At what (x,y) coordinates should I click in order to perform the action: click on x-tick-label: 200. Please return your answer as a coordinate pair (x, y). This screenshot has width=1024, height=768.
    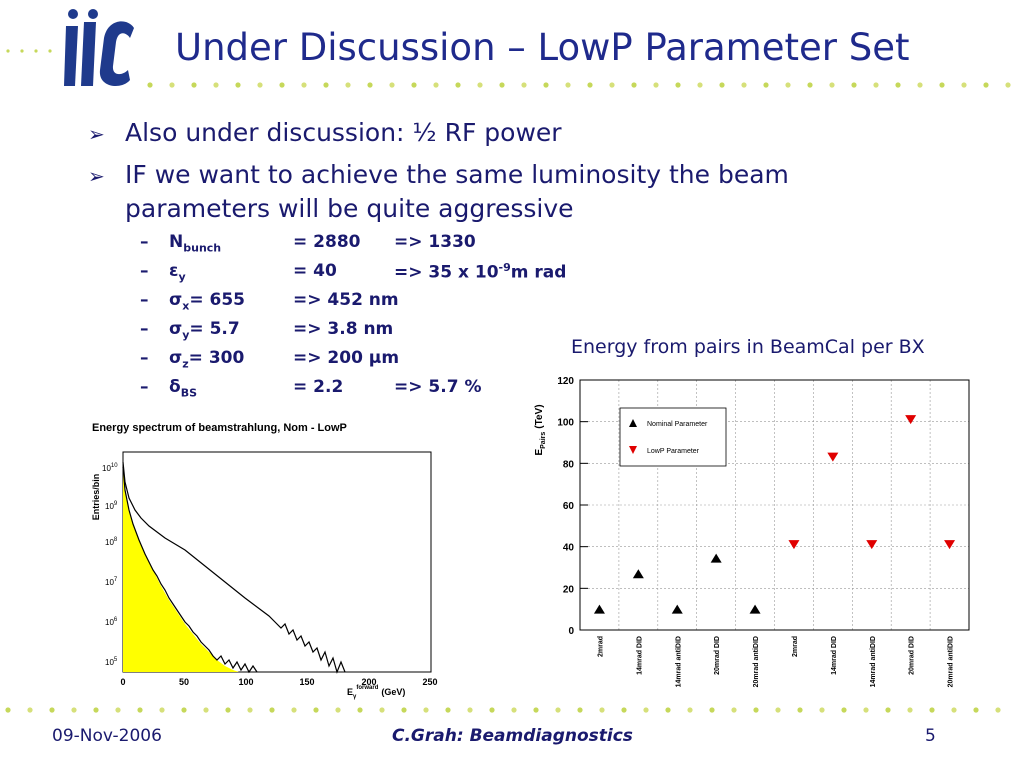
    Looking at the image, I should click on (368, 682).